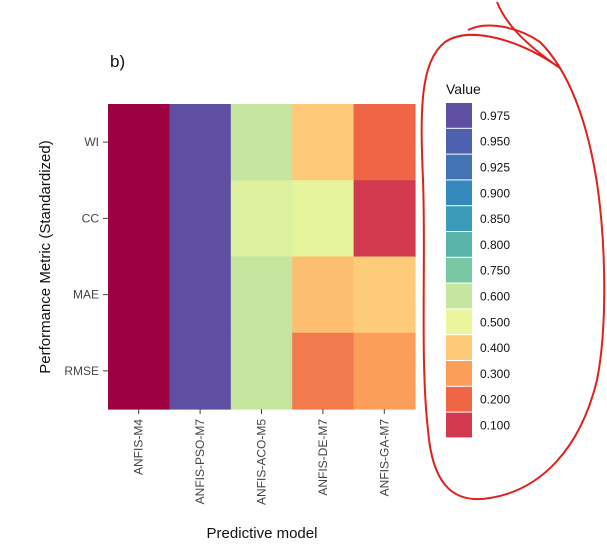 This screenshot has height=558, width=607. I want to click on legend-label: 0.600, so click(495, 297).